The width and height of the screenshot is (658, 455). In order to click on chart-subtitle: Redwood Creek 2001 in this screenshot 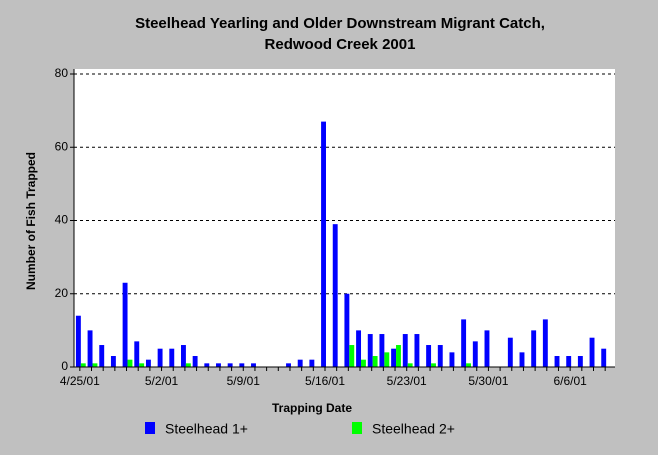, I will do `click(340, 44)`.